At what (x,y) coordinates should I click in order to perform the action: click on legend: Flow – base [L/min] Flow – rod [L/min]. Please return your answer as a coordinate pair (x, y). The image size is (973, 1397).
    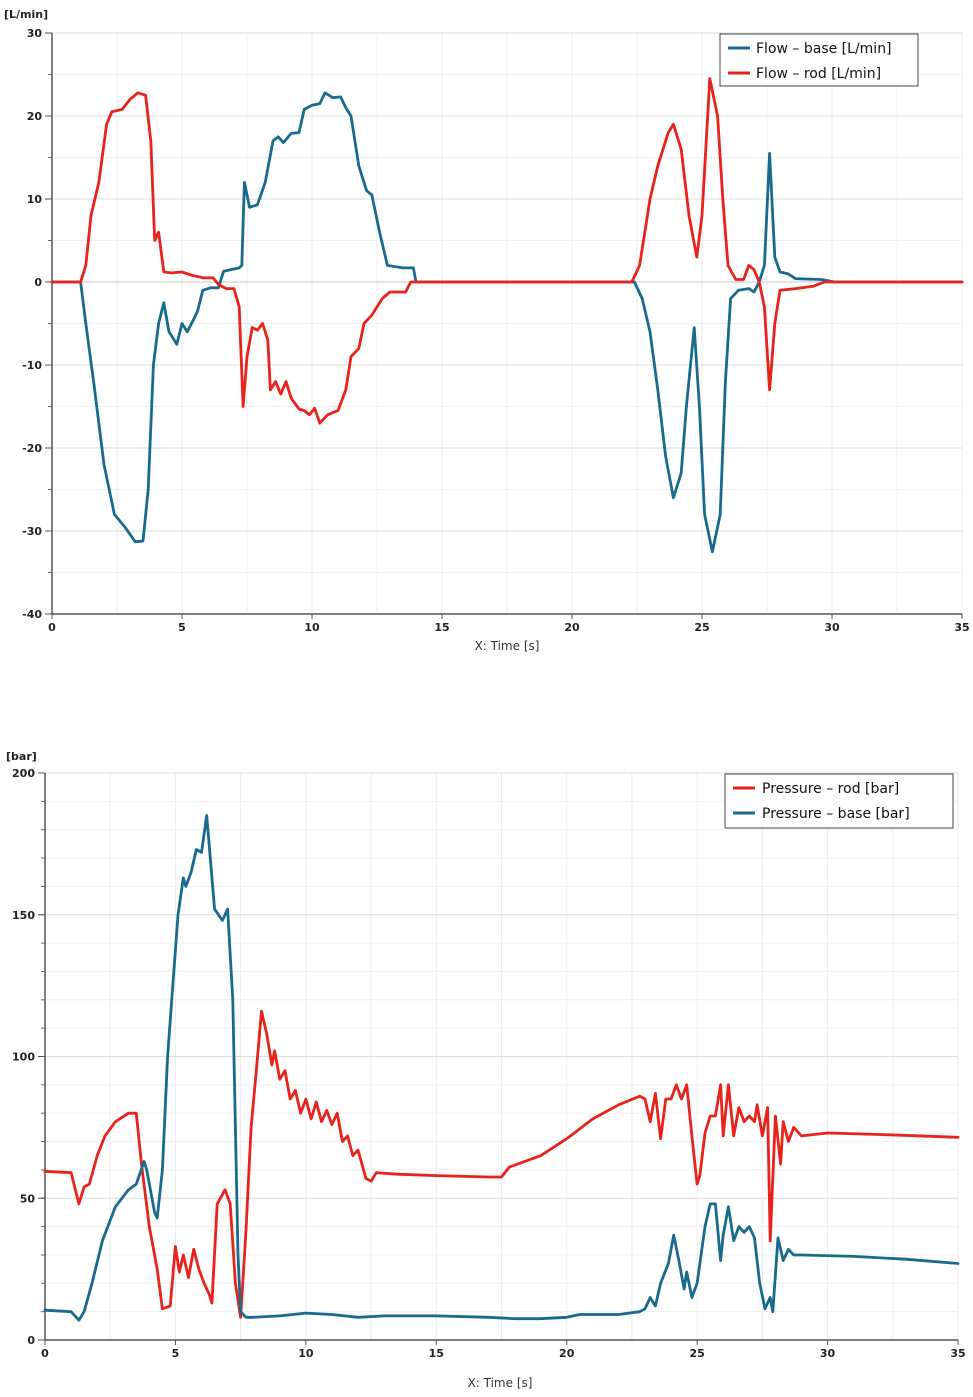
    Looking at the image, I should click on (819, 60).